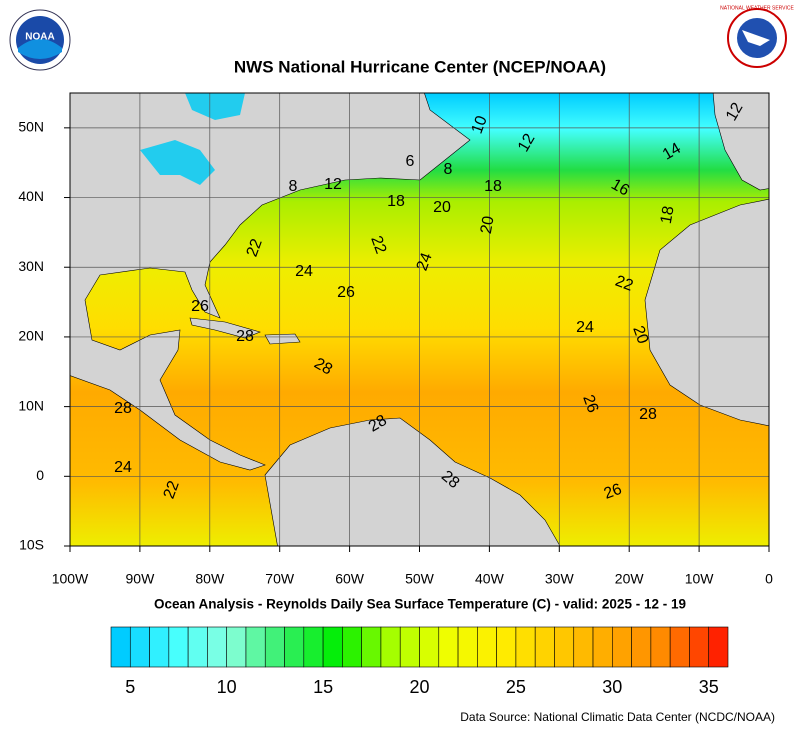 The image size is (800, 737). Describe the element at coordinates (620, 188) in the screenshot. I see `contour-label: 16` at that location.